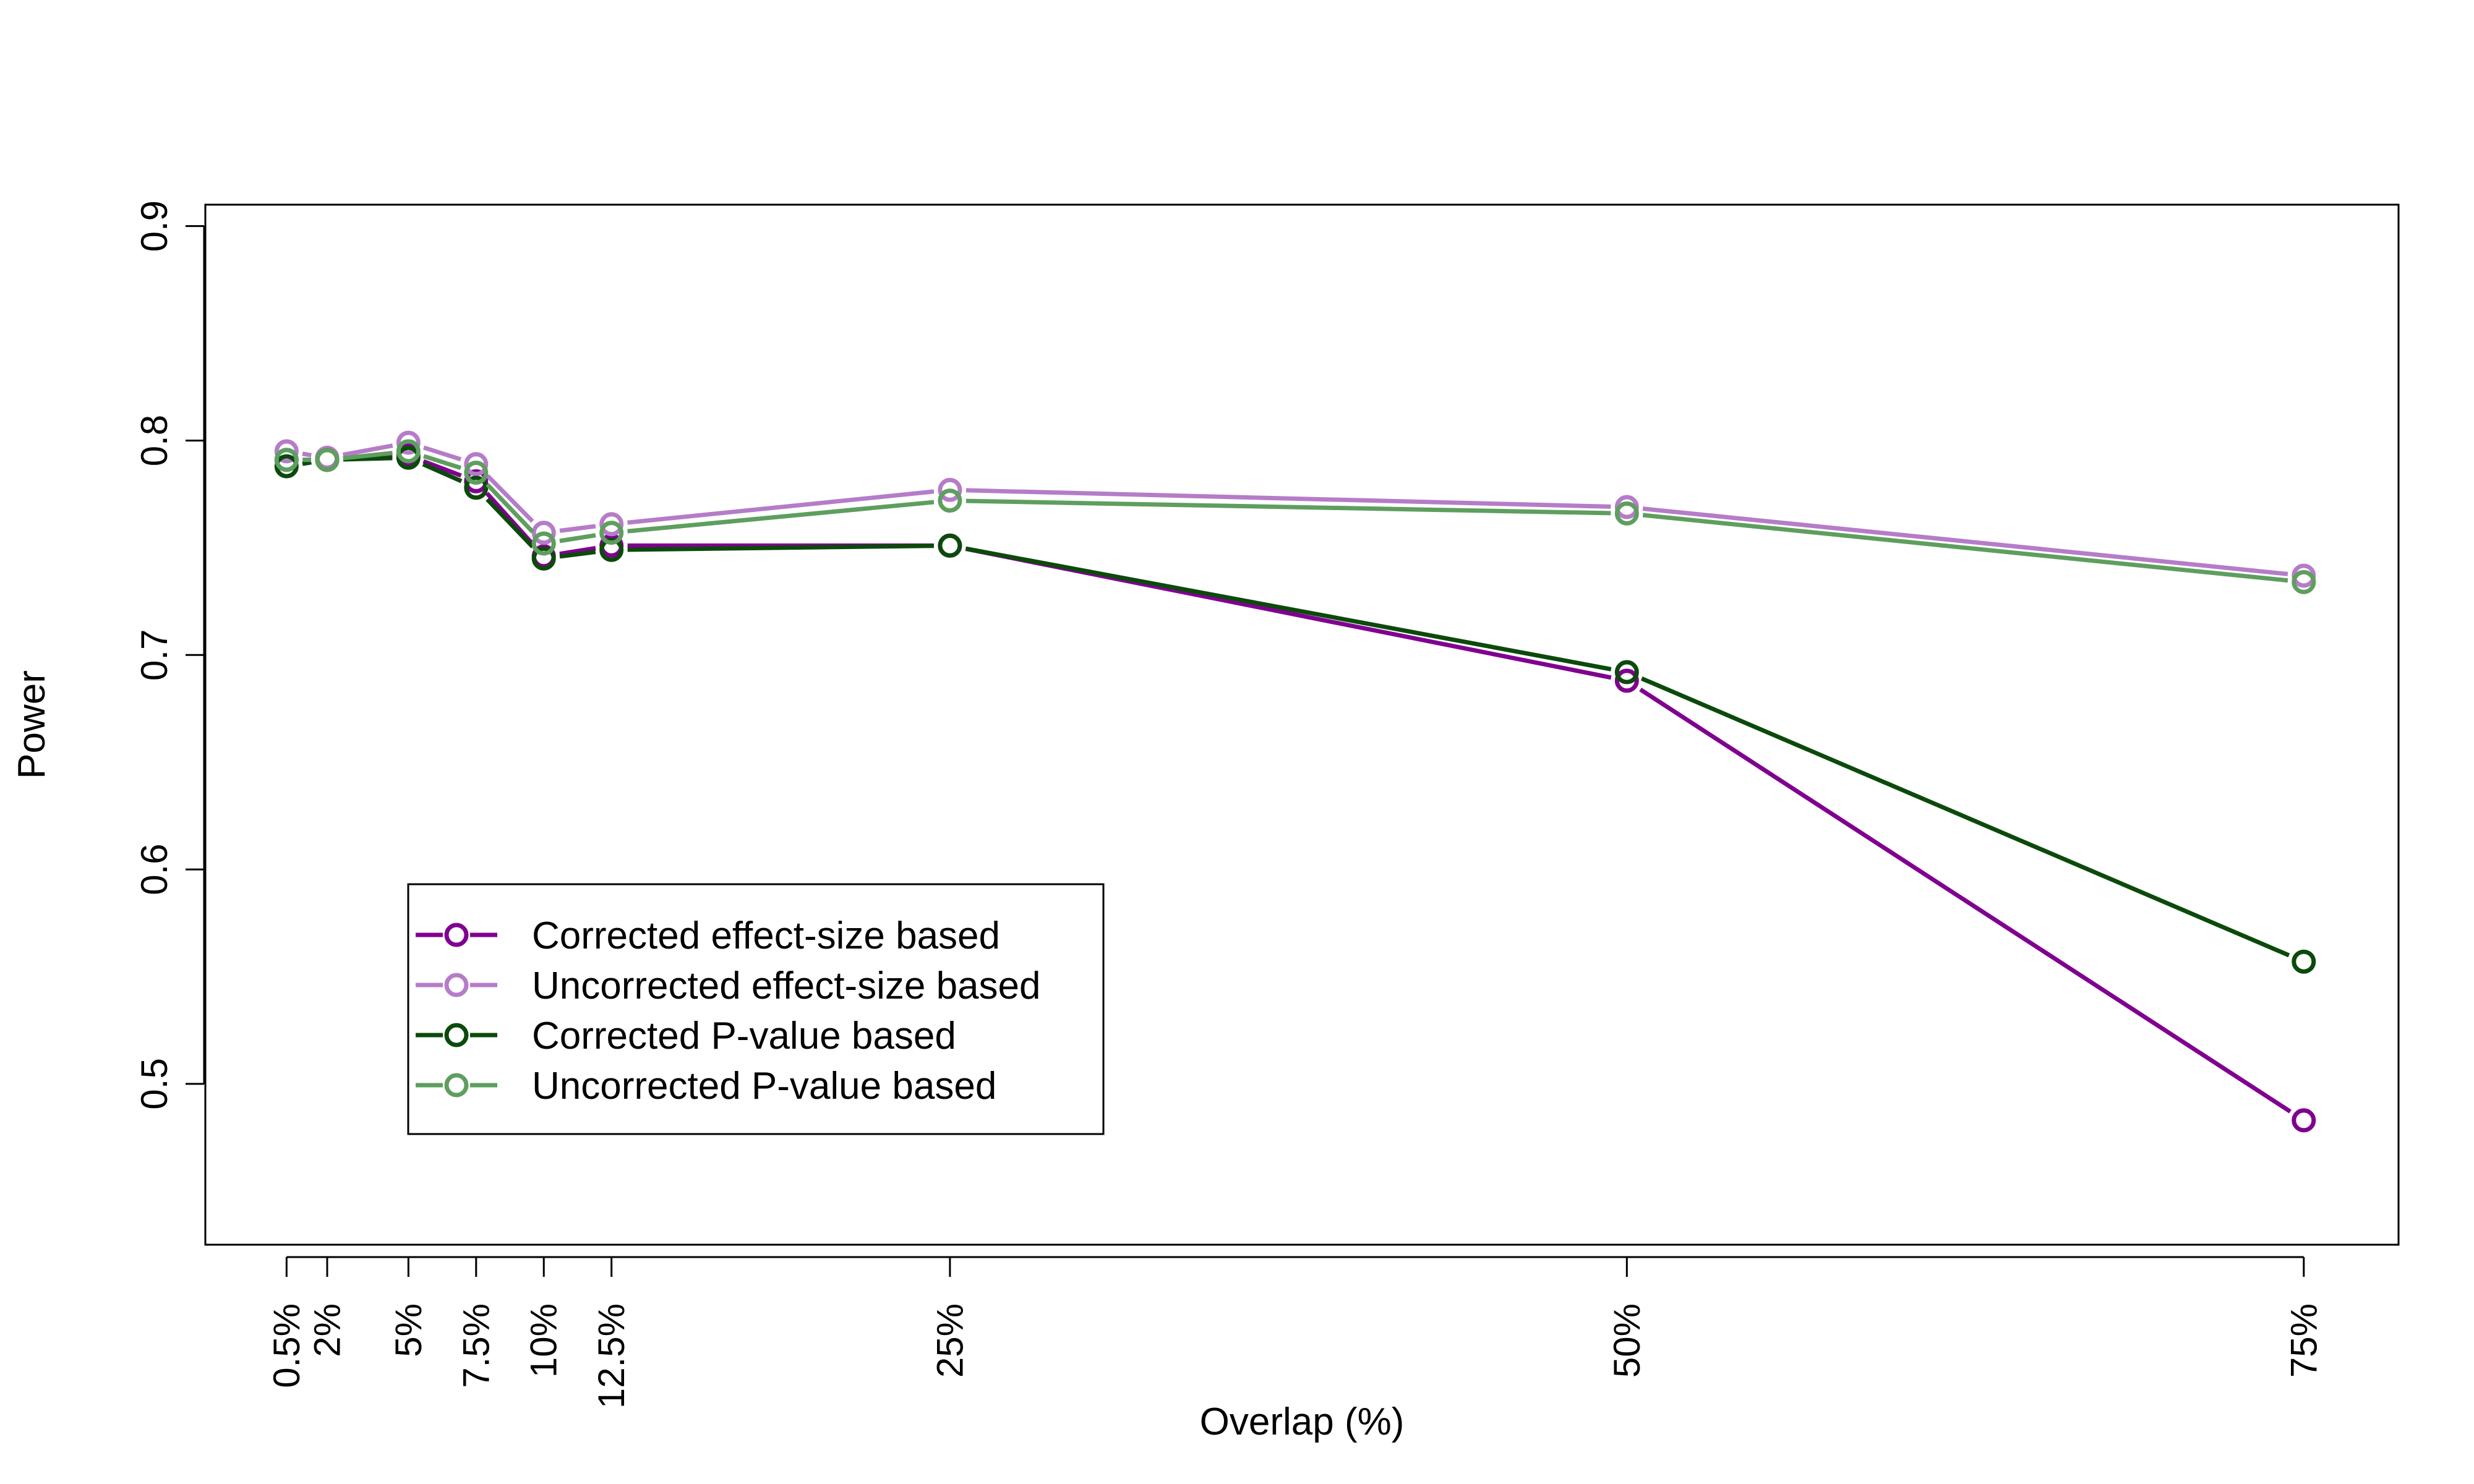 Image resolution: width=2474 pixels, height=1484 pixels. What do you see at coordinates (744, 1036) in the screenshot?
I see `legend-label: Corrected P-value based` at bounding box center [744, 1036].